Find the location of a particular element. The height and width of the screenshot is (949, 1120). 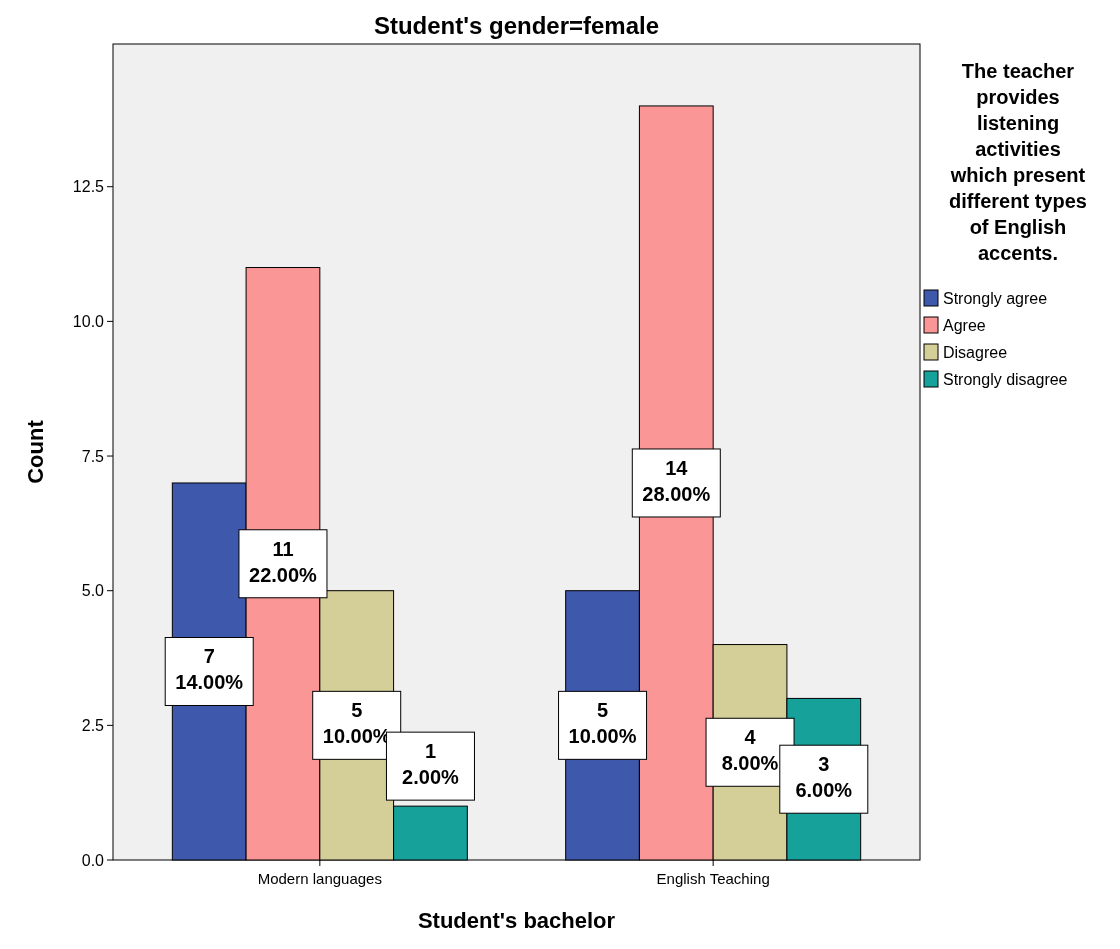

legend-title: The teacher provides listening activities which present different types of English accents. is located at coordinates (1018, 162).